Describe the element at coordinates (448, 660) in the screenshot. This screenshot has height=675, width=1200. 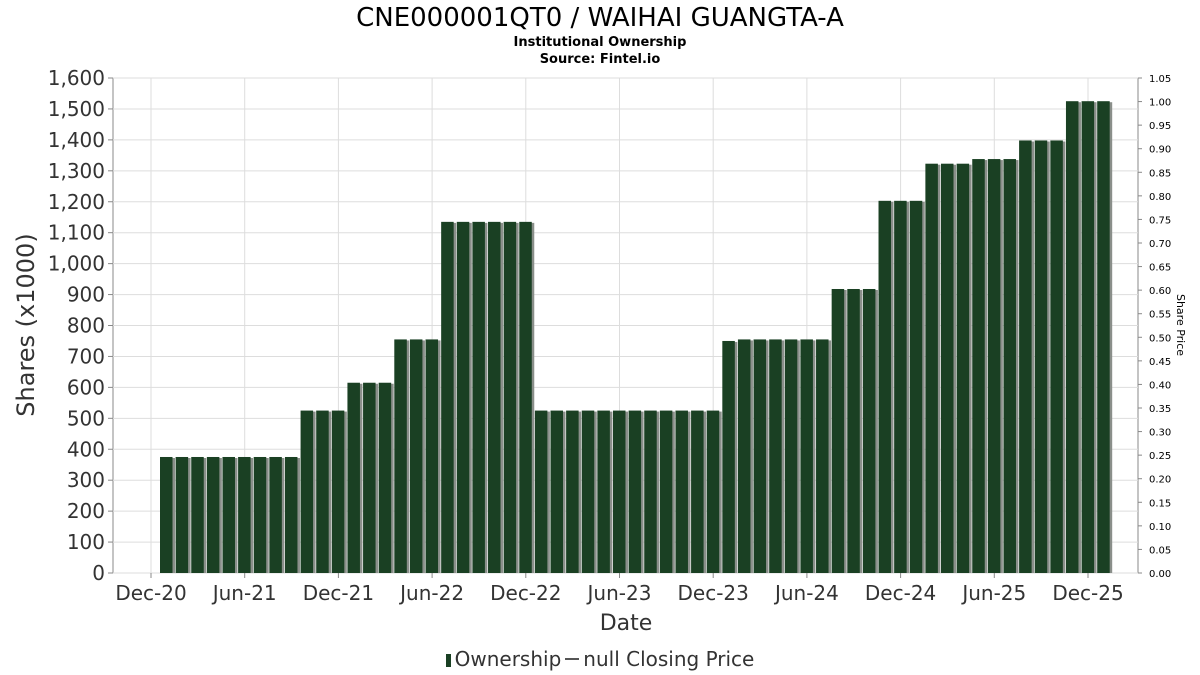
I see `legend-swatch-ownership` at that location.